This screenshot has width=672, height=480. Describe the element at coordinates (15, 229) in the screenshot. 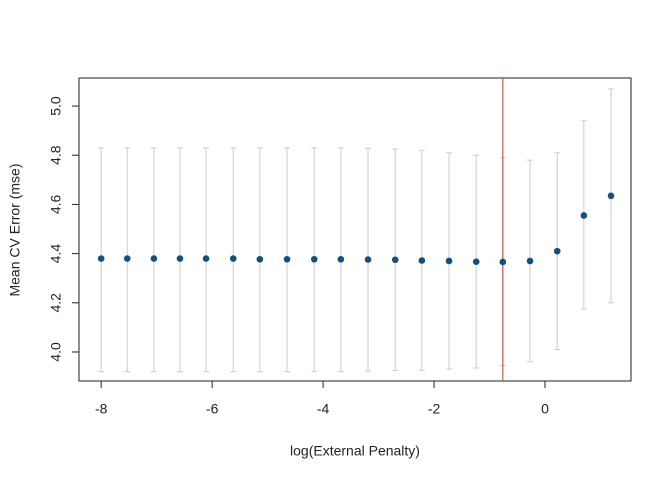

I see `y-axis-label: Mean CV Error (mse)` at that location.